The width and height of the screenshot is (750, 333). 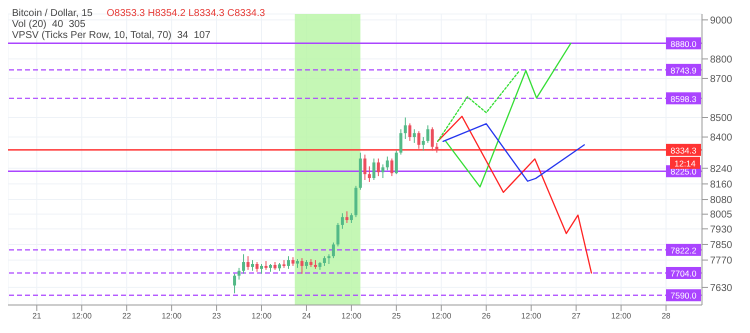 What do you see at coordinates (49, 24) in the screenshot?
I see `annotation: Vol (20) 40 305` at bounding box center [49, 24].